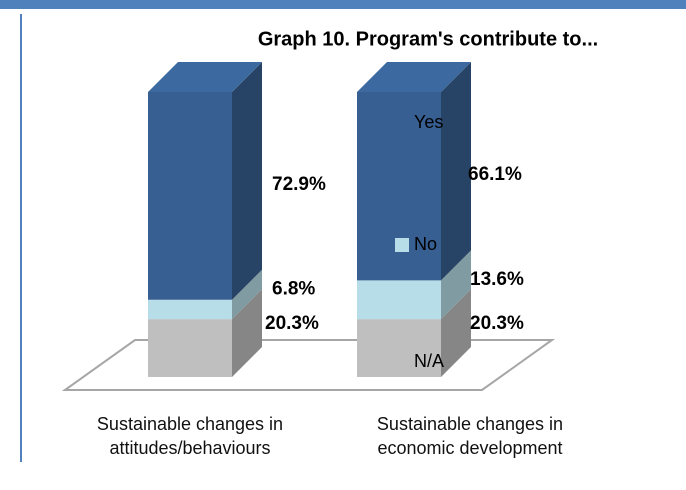 This screenshot has width=686, height=490. I want to click on data-label: 13.6%, so click(497, 279).